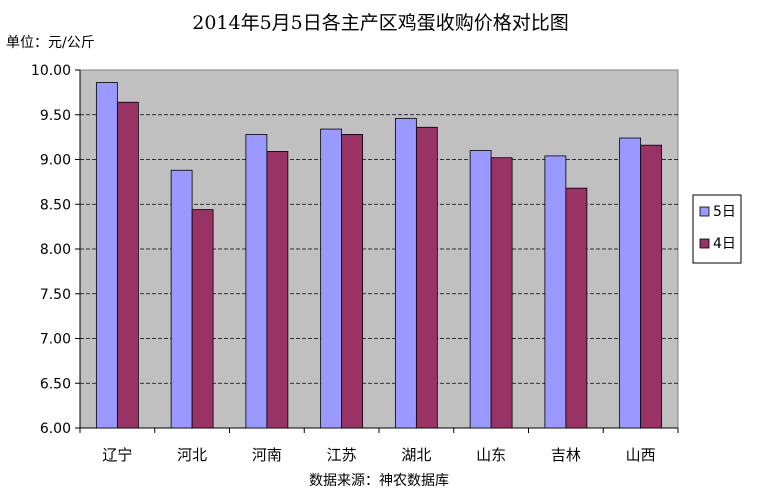 This screenshot has height=494, width=761. Describe the element at coordinates (55, 205) in the screenshot. I see `y-tick-label: 8.50` at that location.